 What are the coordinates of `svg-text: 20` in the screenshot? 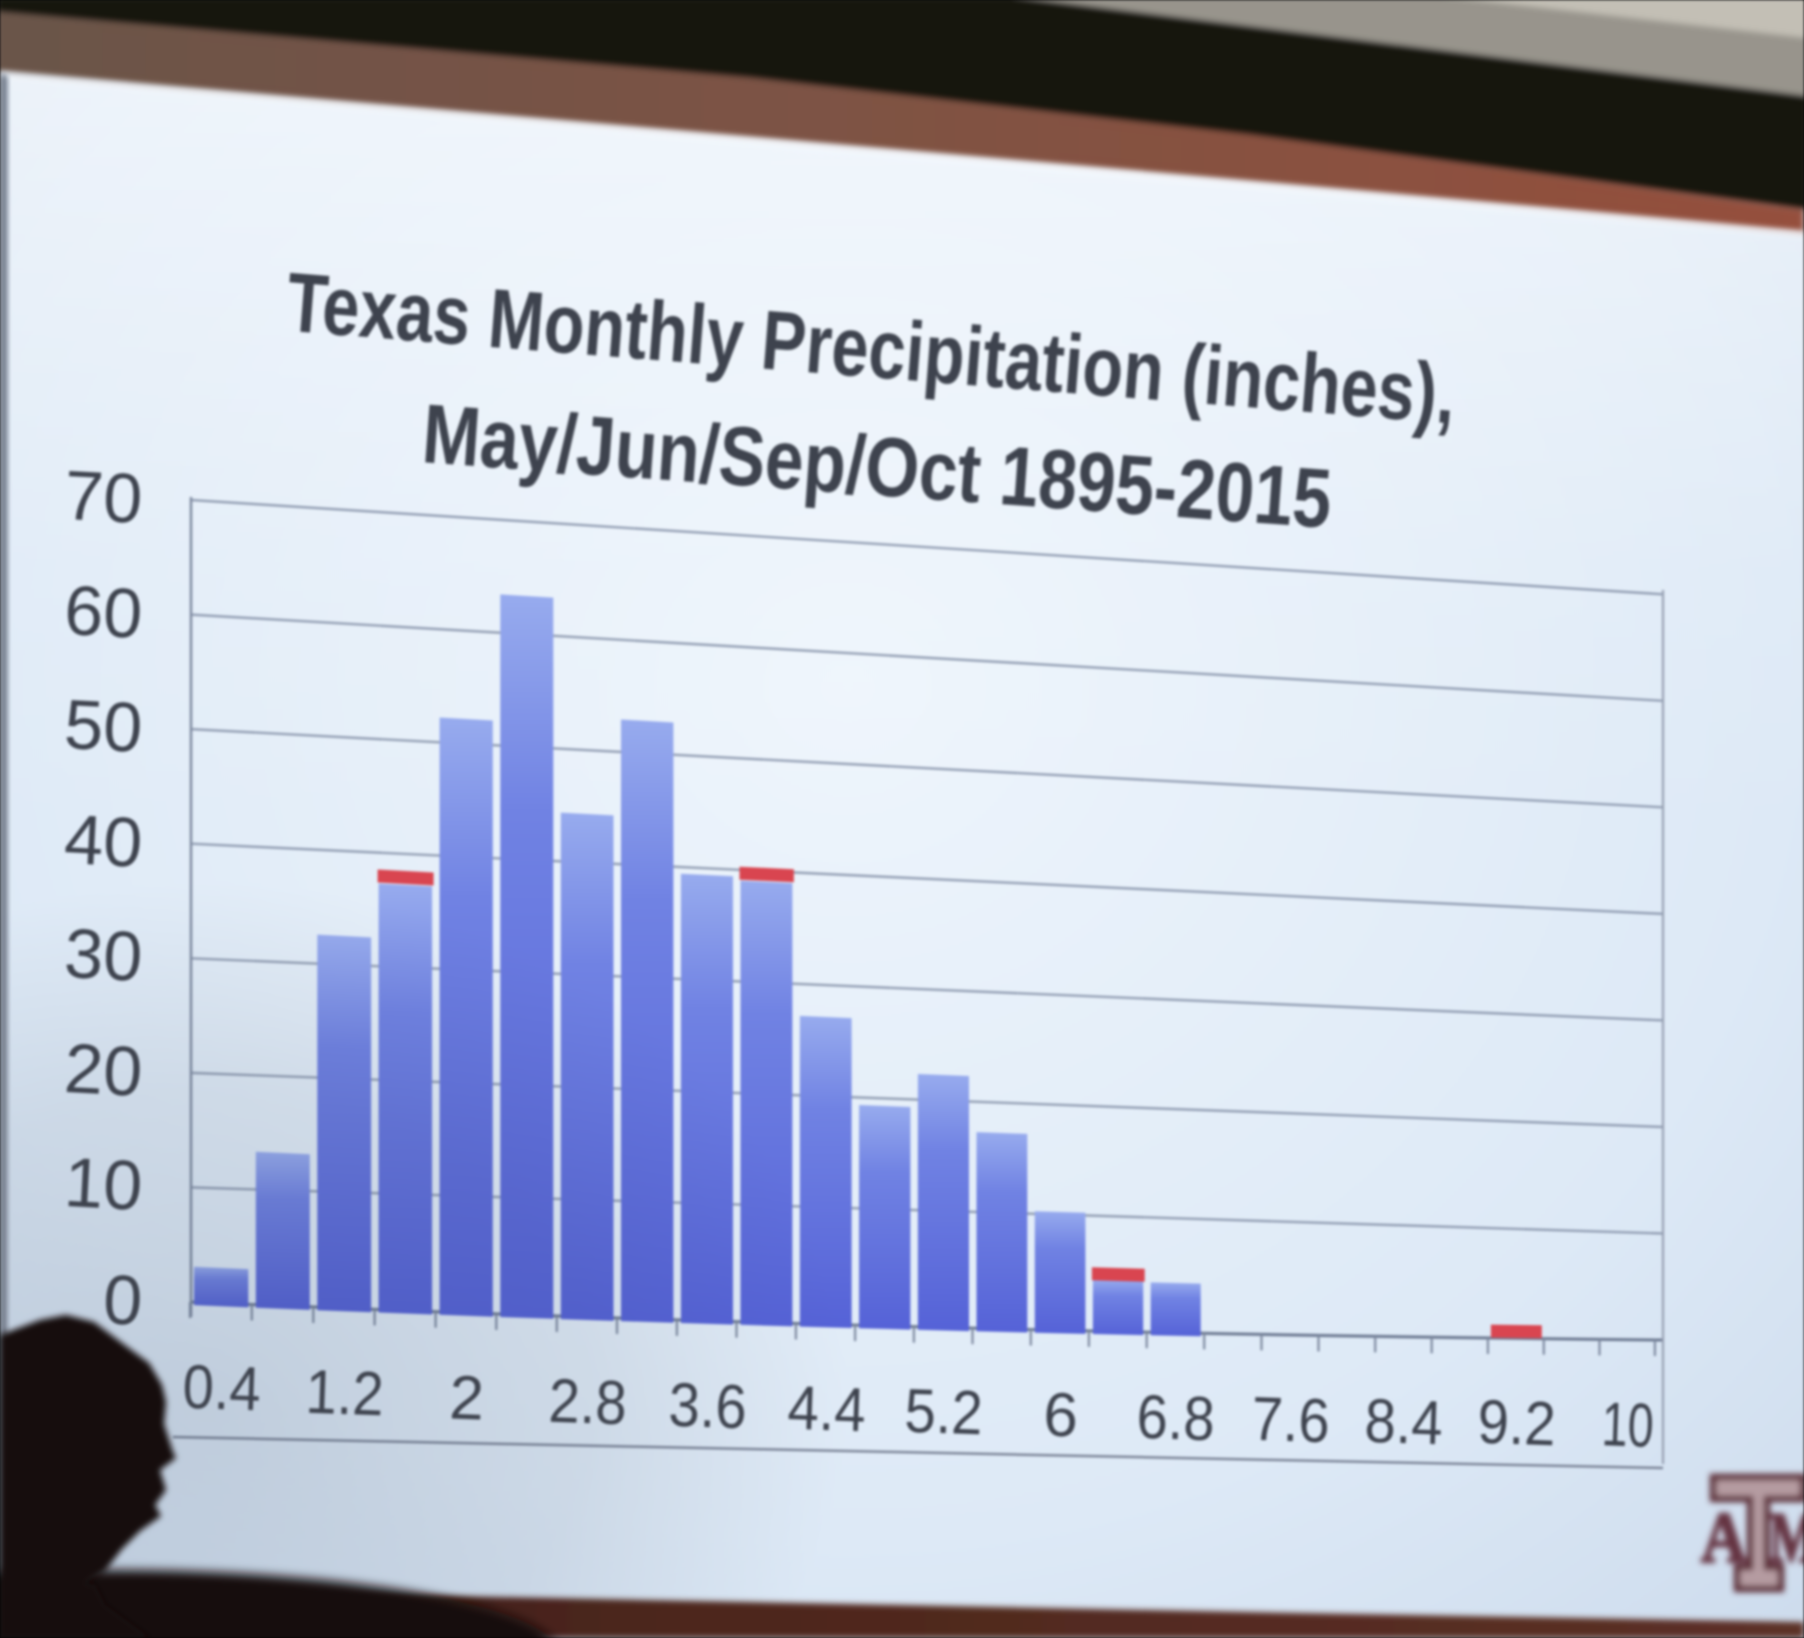 It's located at (103, 1070).